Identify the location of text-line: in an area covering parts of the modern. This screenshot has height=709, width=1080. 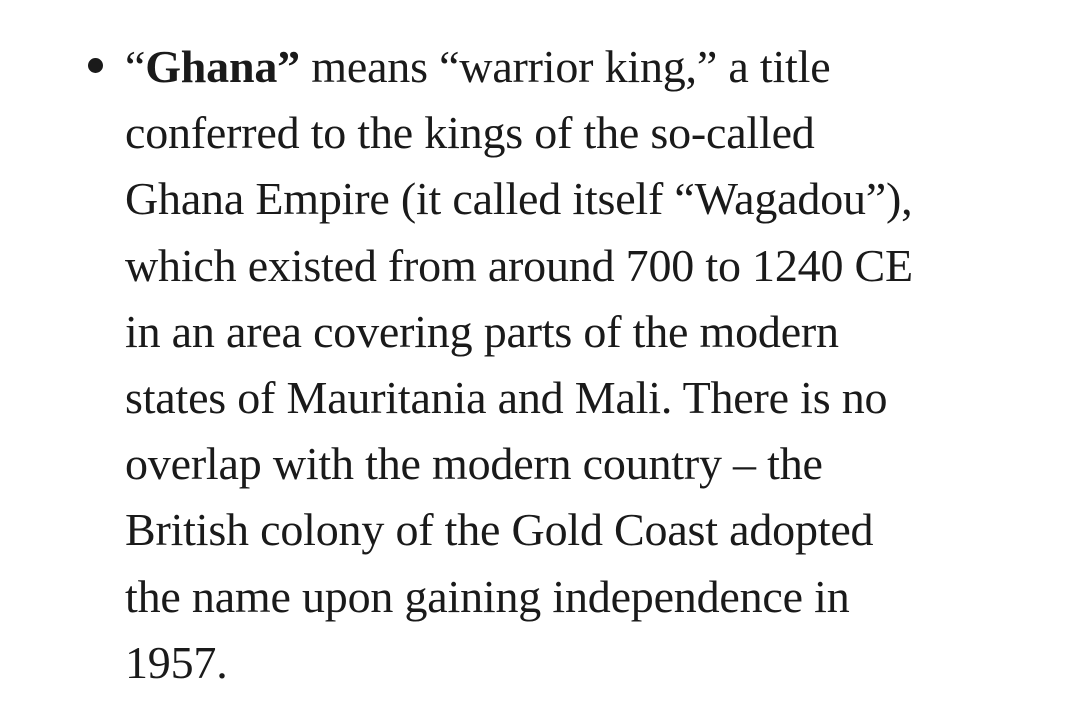
(482, 331).